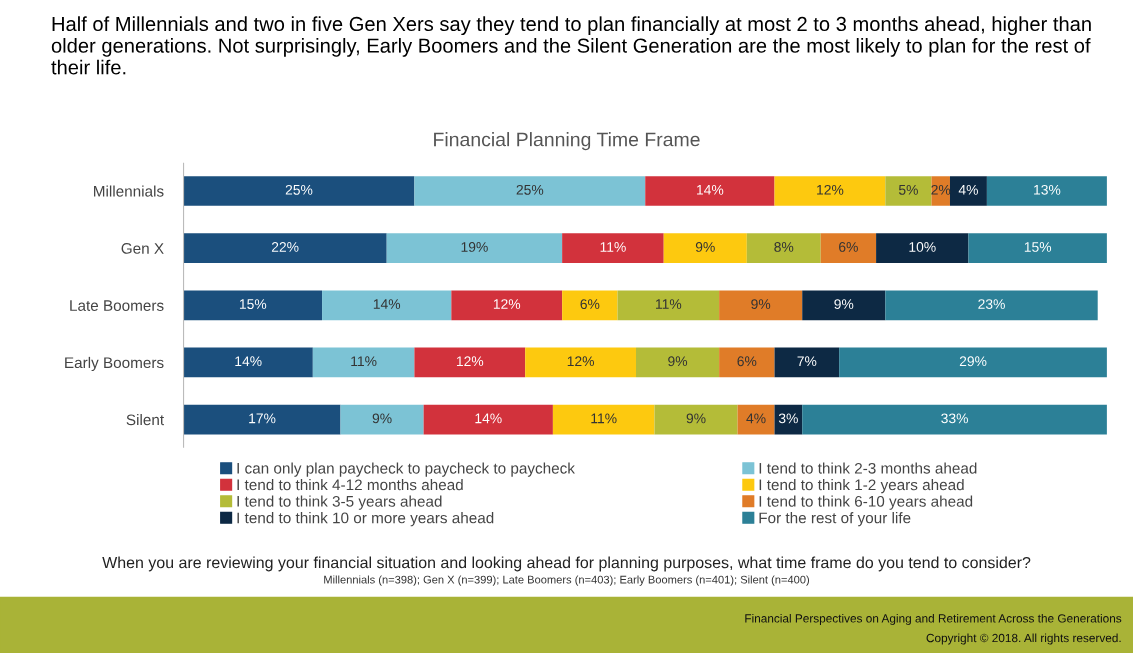 The height and width of the screenshot is (653, 1133). What do you see at coordinates (835, 519) in the screenshot?
I see `legend-label: For the rest of your life` at bounding box center [835, 519].